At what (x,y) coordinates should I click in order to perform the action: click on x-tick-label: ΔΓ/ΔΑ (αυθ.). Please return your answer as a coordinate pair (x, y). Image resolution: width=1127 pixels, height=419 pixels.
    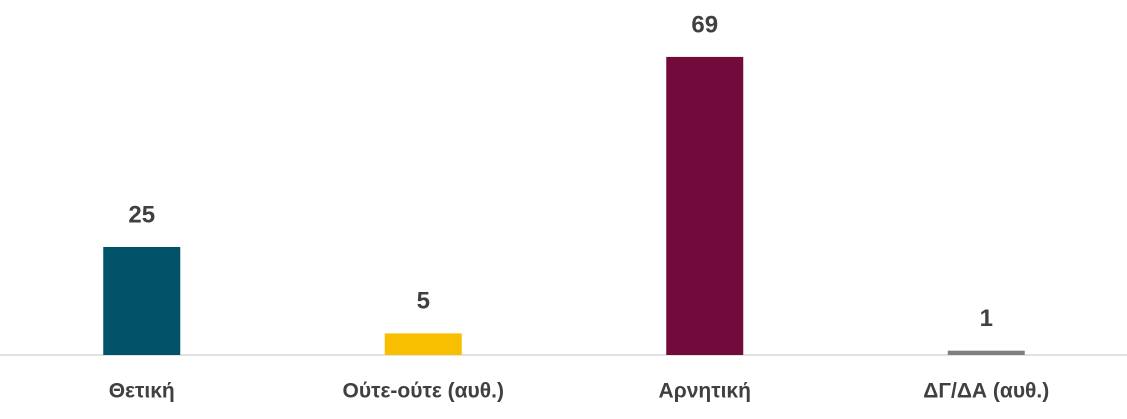
    Looking at the image, I should click on (986, 391).